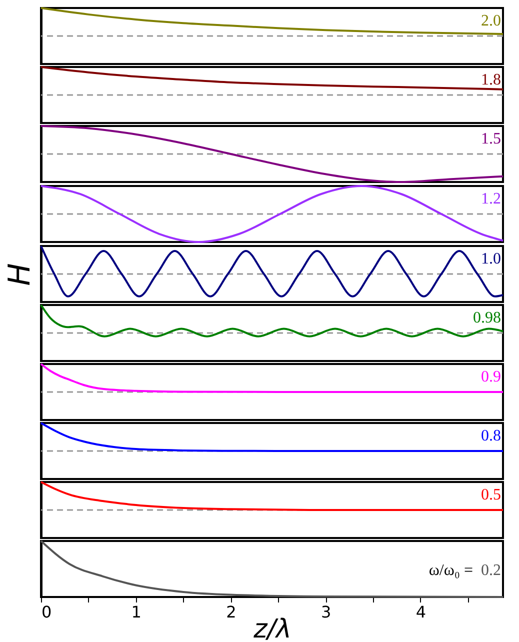  I want to click on y-axis-title: H, so click(20, 274).